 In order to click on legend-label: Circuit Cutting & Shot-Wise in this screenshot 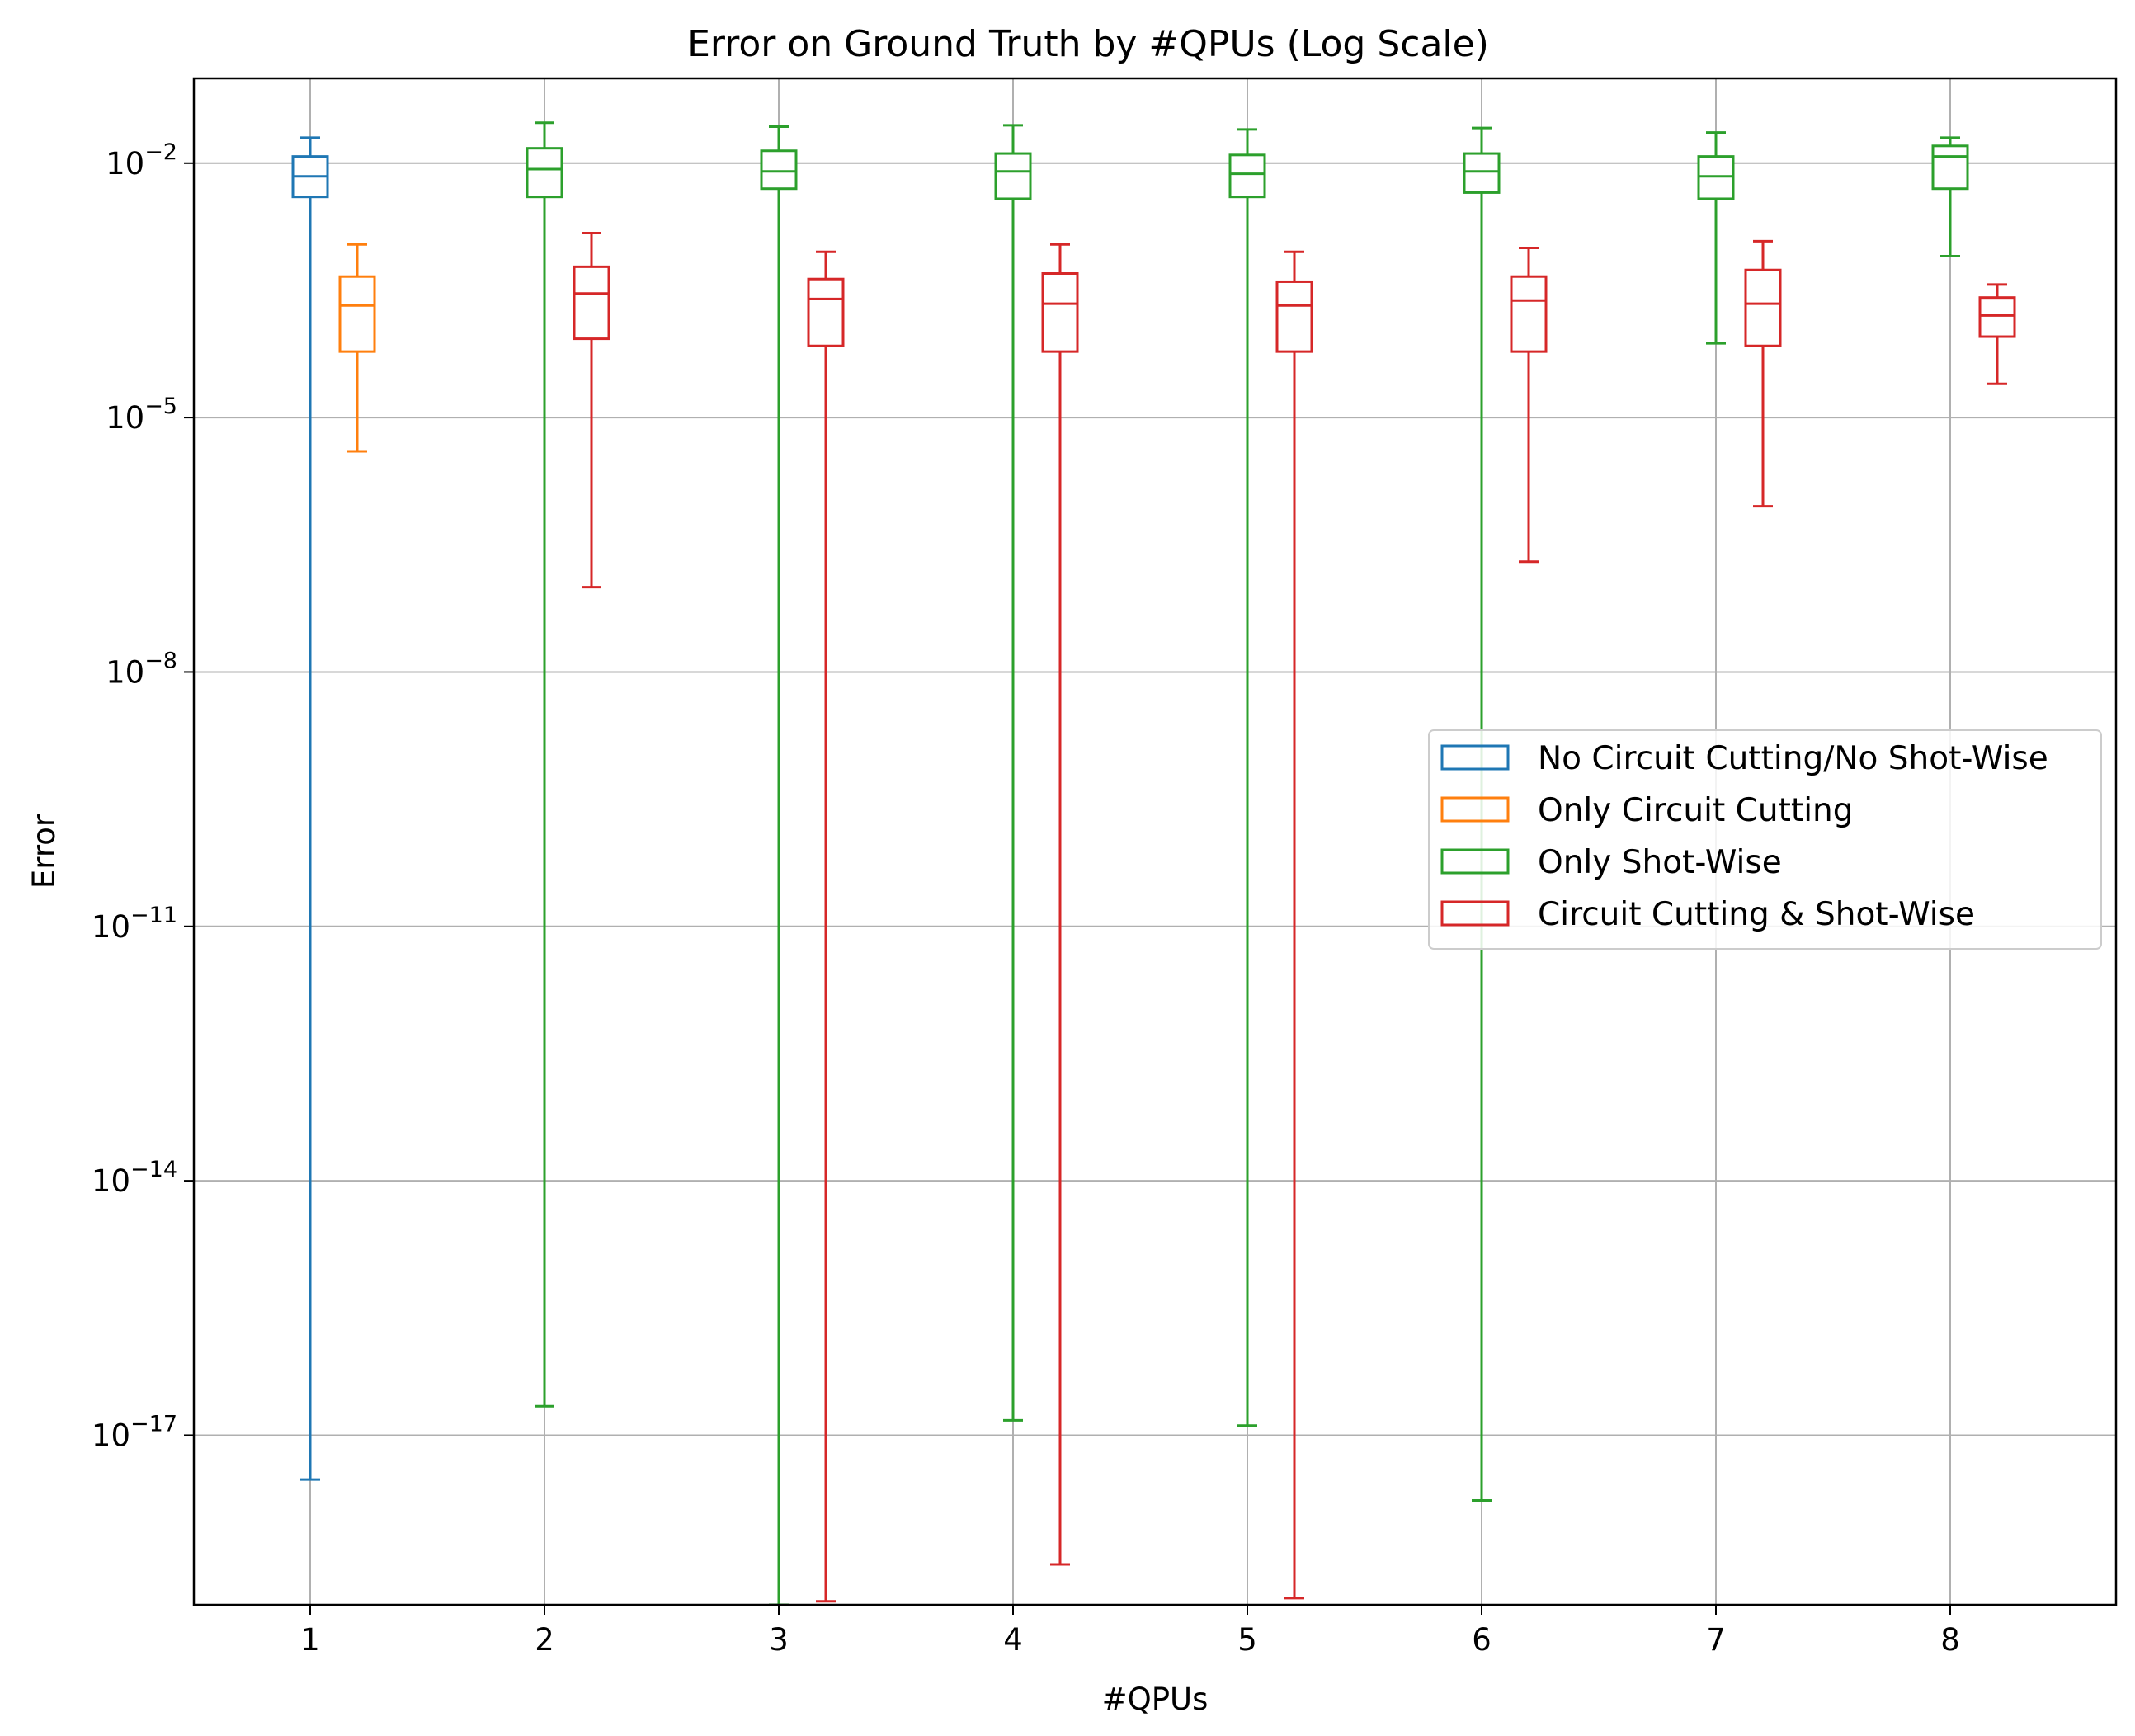, I will do `click(1756, 914)`.